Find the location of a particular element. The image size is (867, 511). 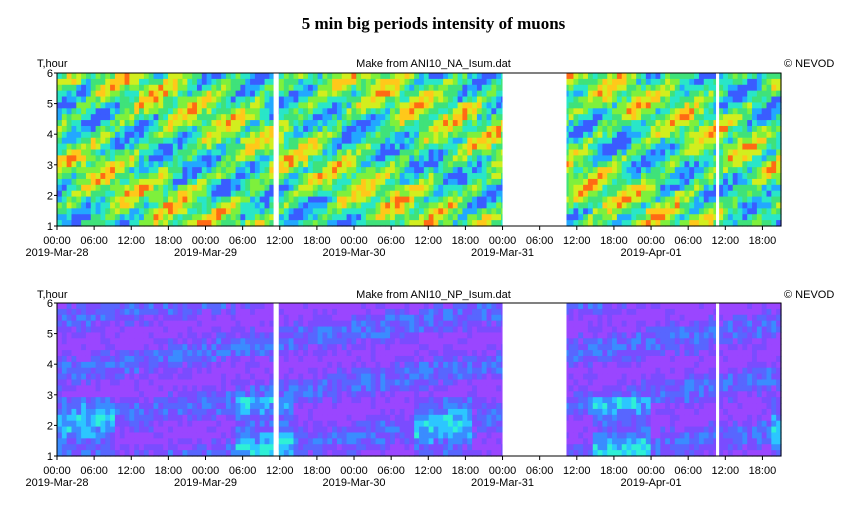

y-tick-label: 6 is located at coordinates (50, 74).